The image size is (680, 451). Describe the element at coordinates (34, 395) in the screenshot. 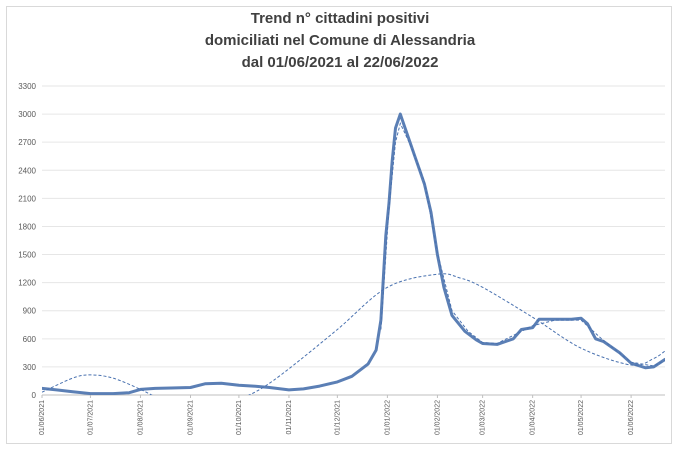

I see `y-tick-label: 0` at that location.